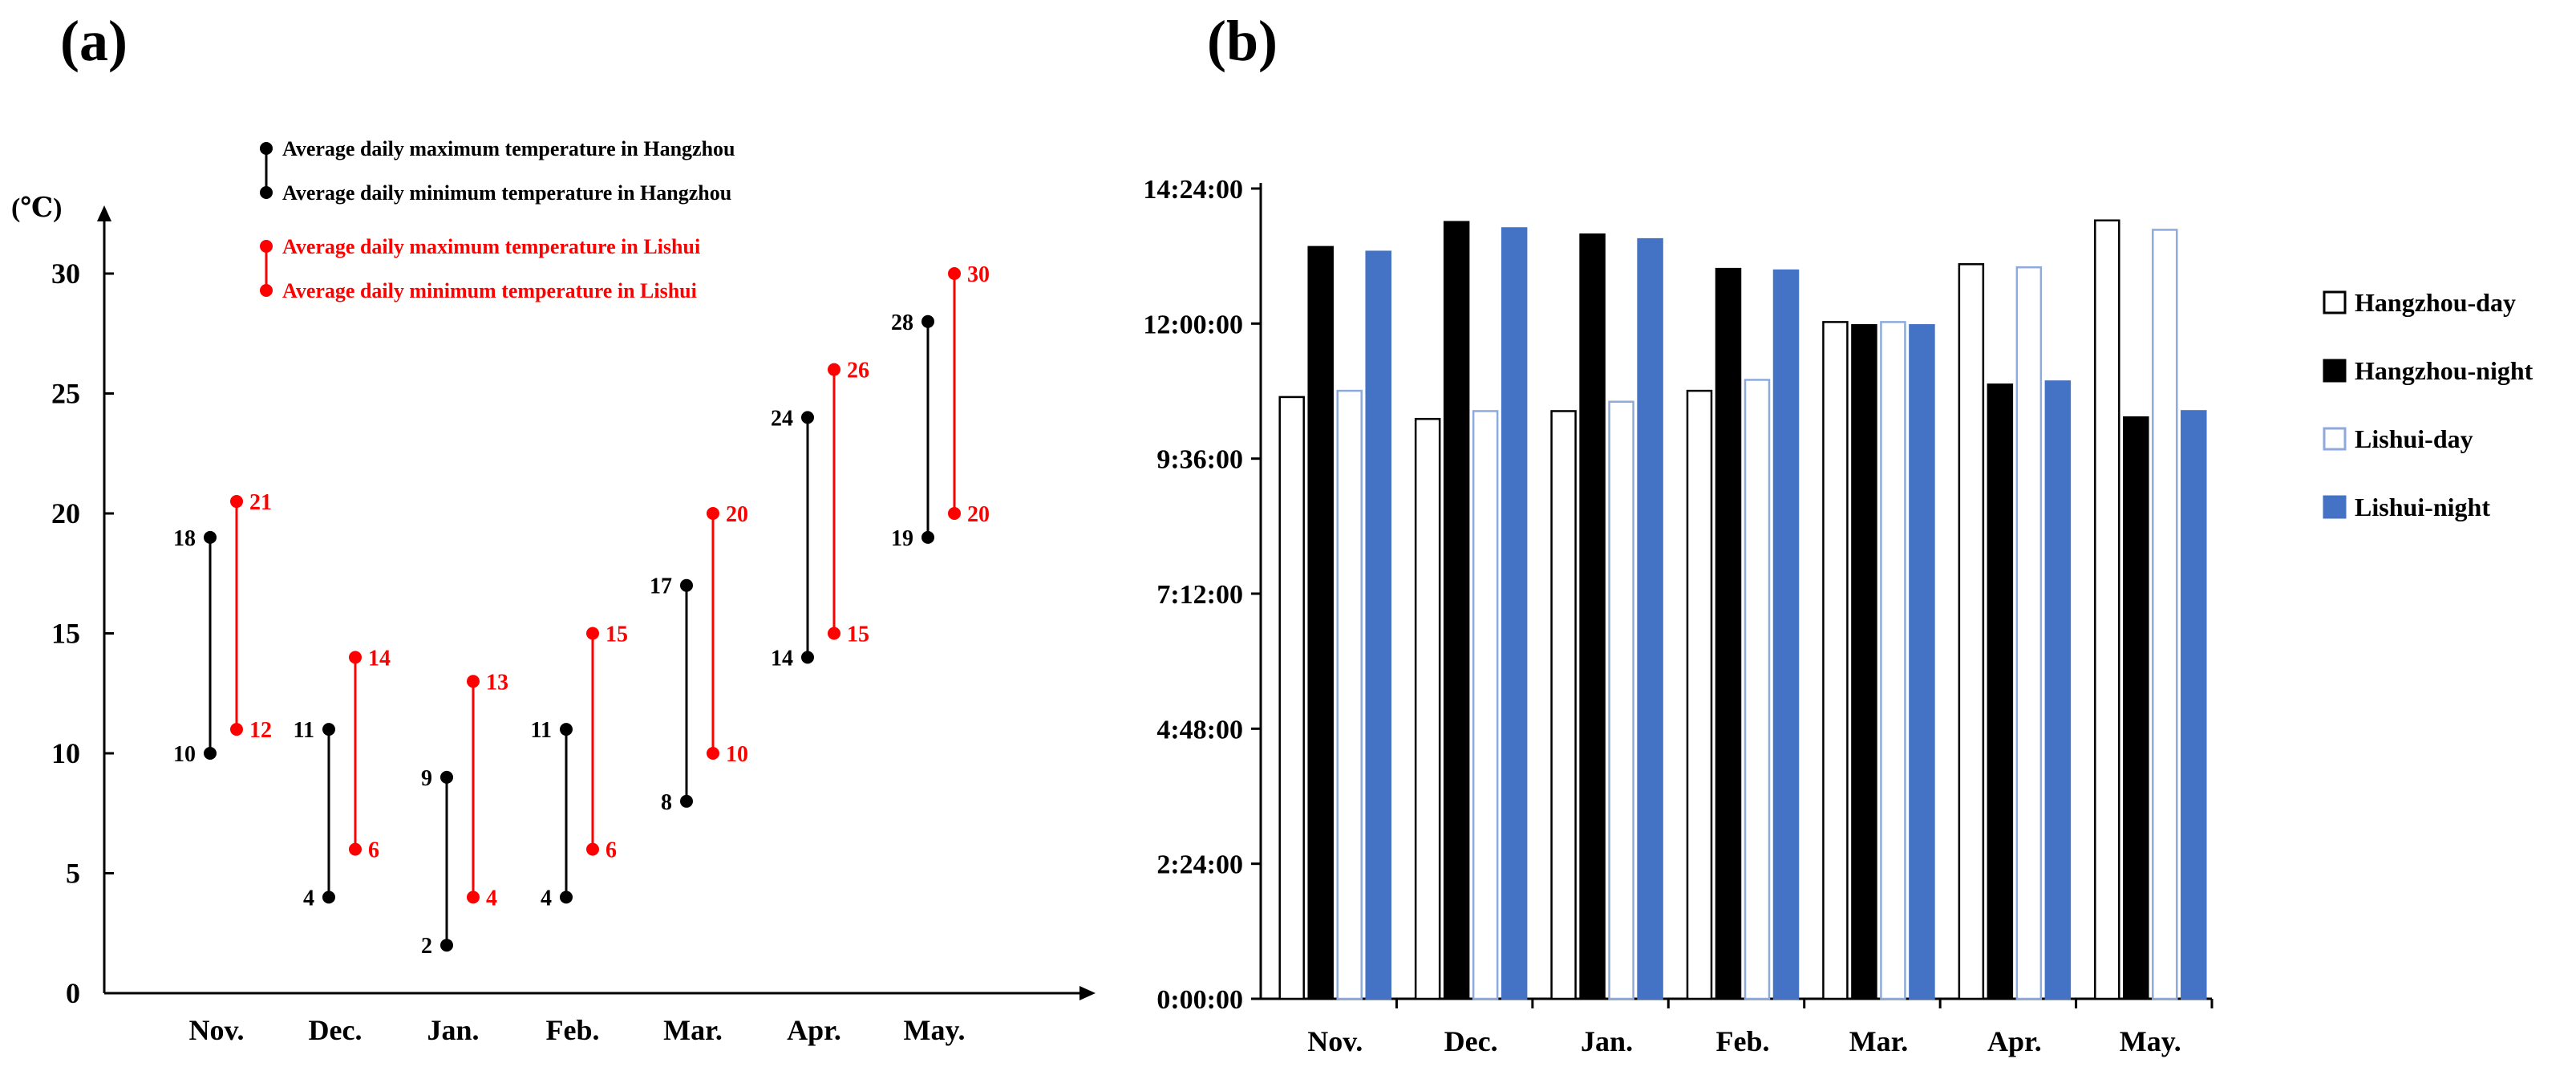 This screenshot has width=2576, height=1075. I want to click on b-y-tick-label: 14:24:00, so click(1193, 190).